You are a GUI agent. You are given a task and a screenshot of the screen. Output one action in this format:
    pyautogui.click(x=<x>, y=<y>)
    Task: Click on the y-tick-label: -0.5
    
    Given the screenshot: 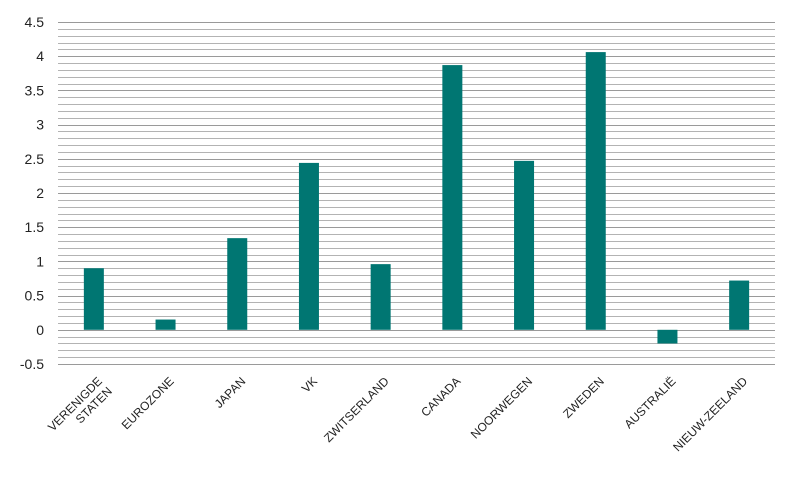 What is the action you would take?
    pyautogui.click(x=32, y=364)
    